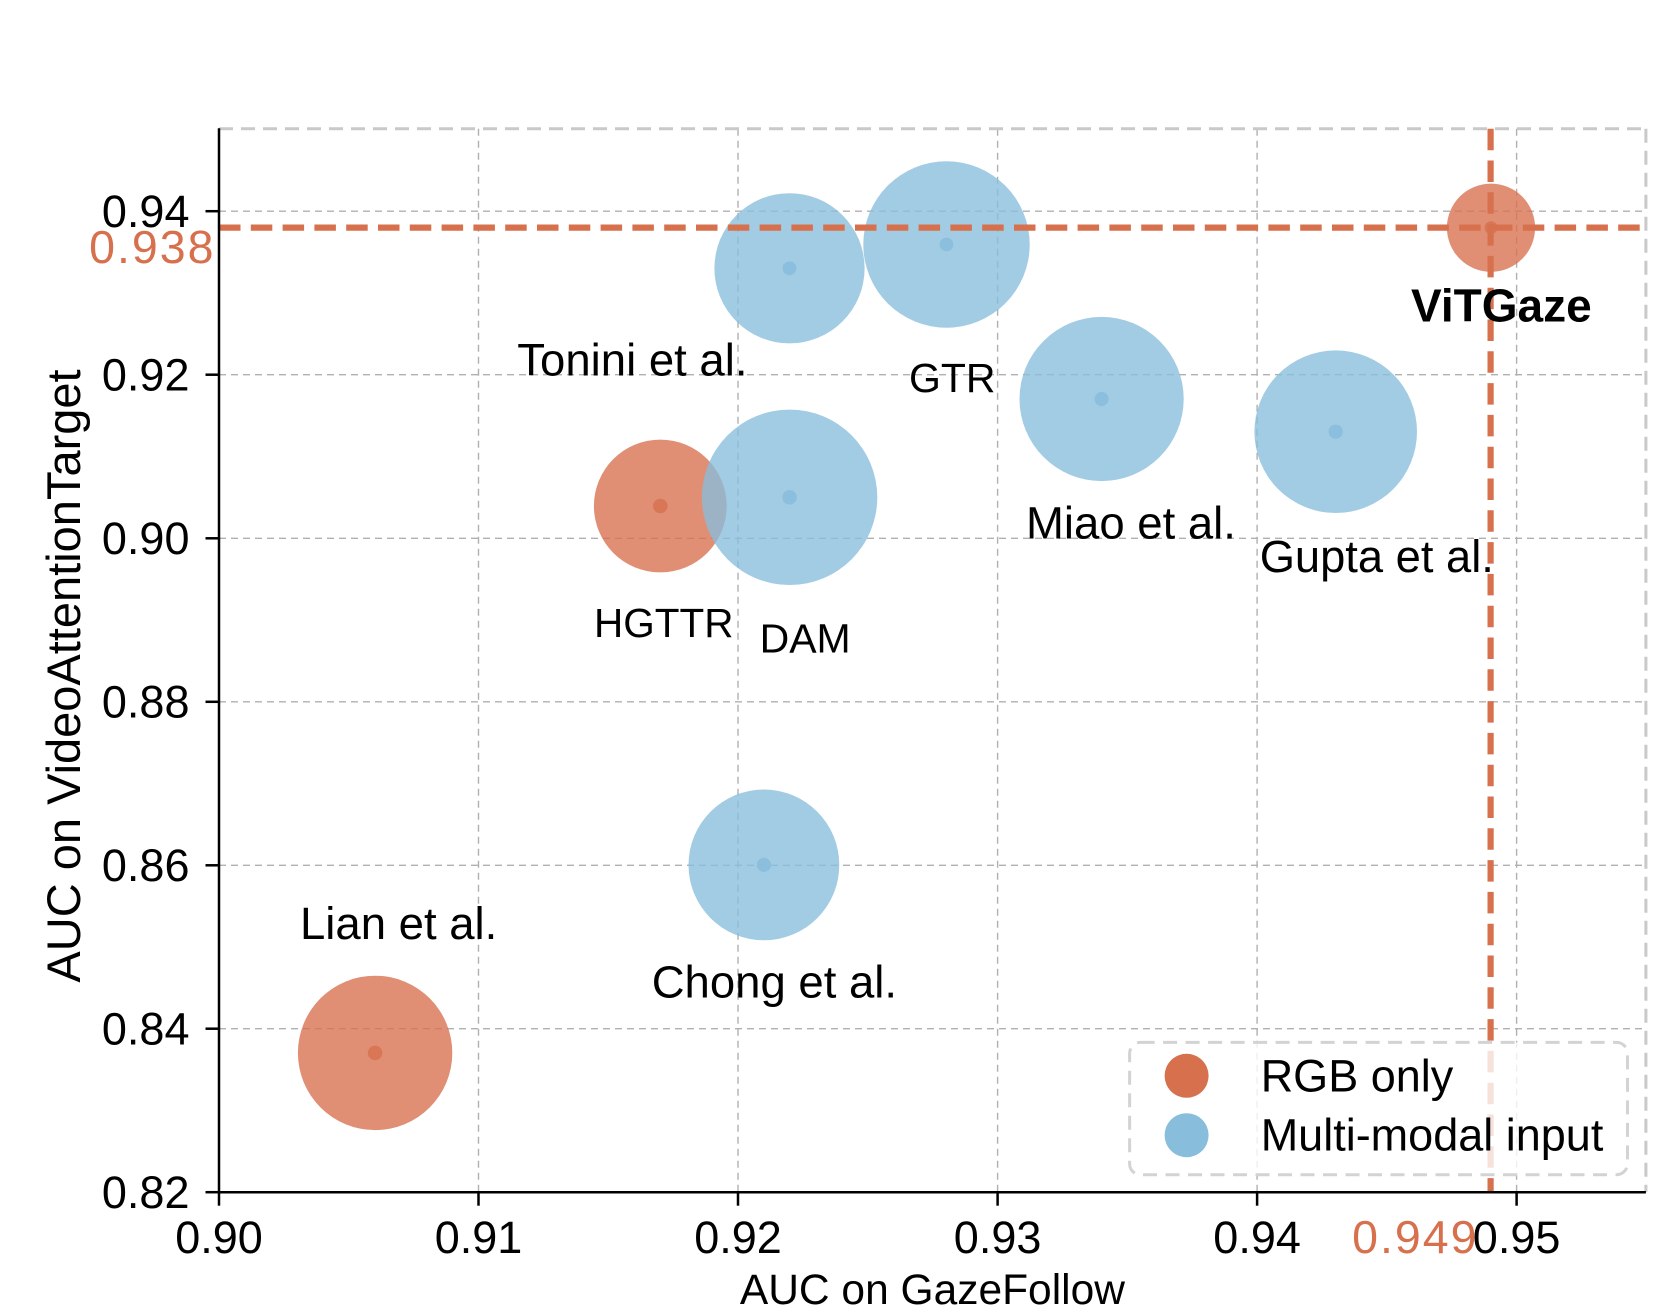  Describe the element at coordinates (1131, 522) in the screenshot. I see `svg-text: Miao et al.` at that location.